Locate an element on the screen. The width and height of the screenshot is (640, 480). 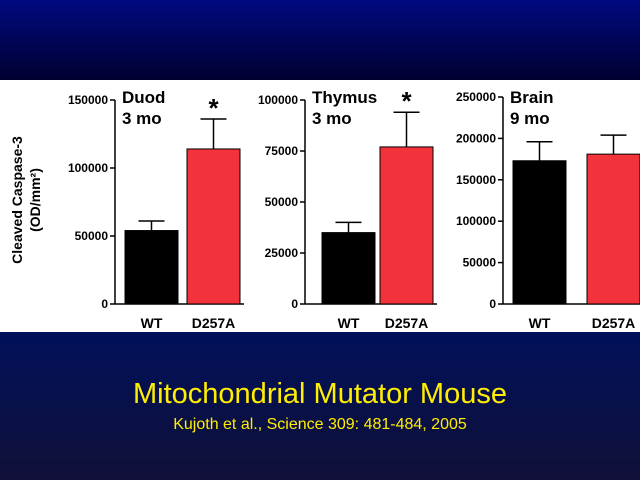
chart-title: Thymus is located at coordinates (344, 97).